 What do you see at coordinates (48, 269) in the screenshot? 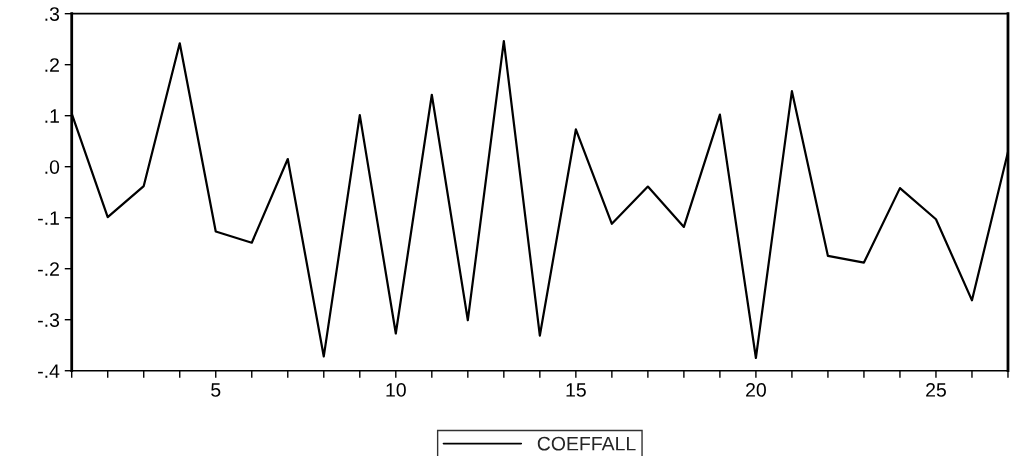
I see `y-tick-label: -.2` at bounding box center [48, 269].